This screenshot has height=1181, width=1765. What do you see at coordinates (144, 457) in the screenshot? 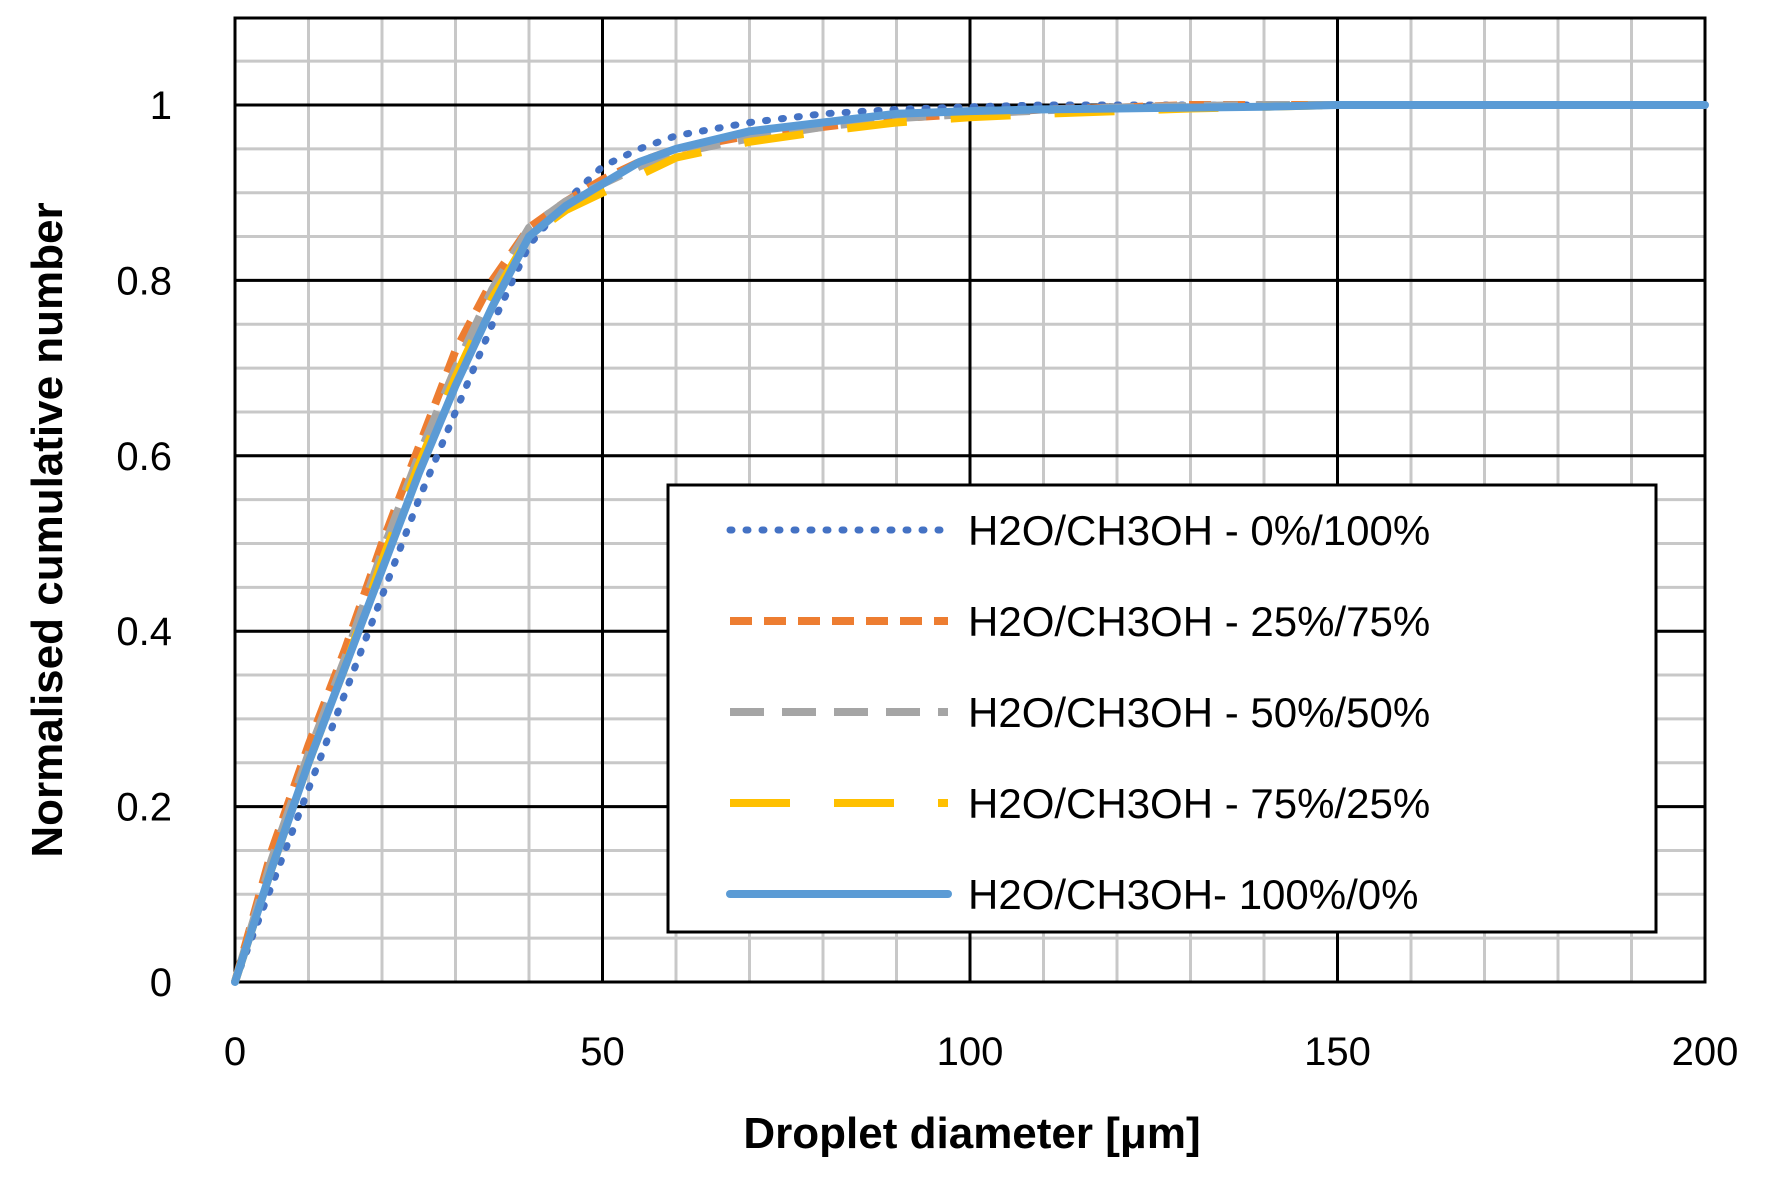
I see `y-tick-label: 0.6` at bounding box center [144, 457].